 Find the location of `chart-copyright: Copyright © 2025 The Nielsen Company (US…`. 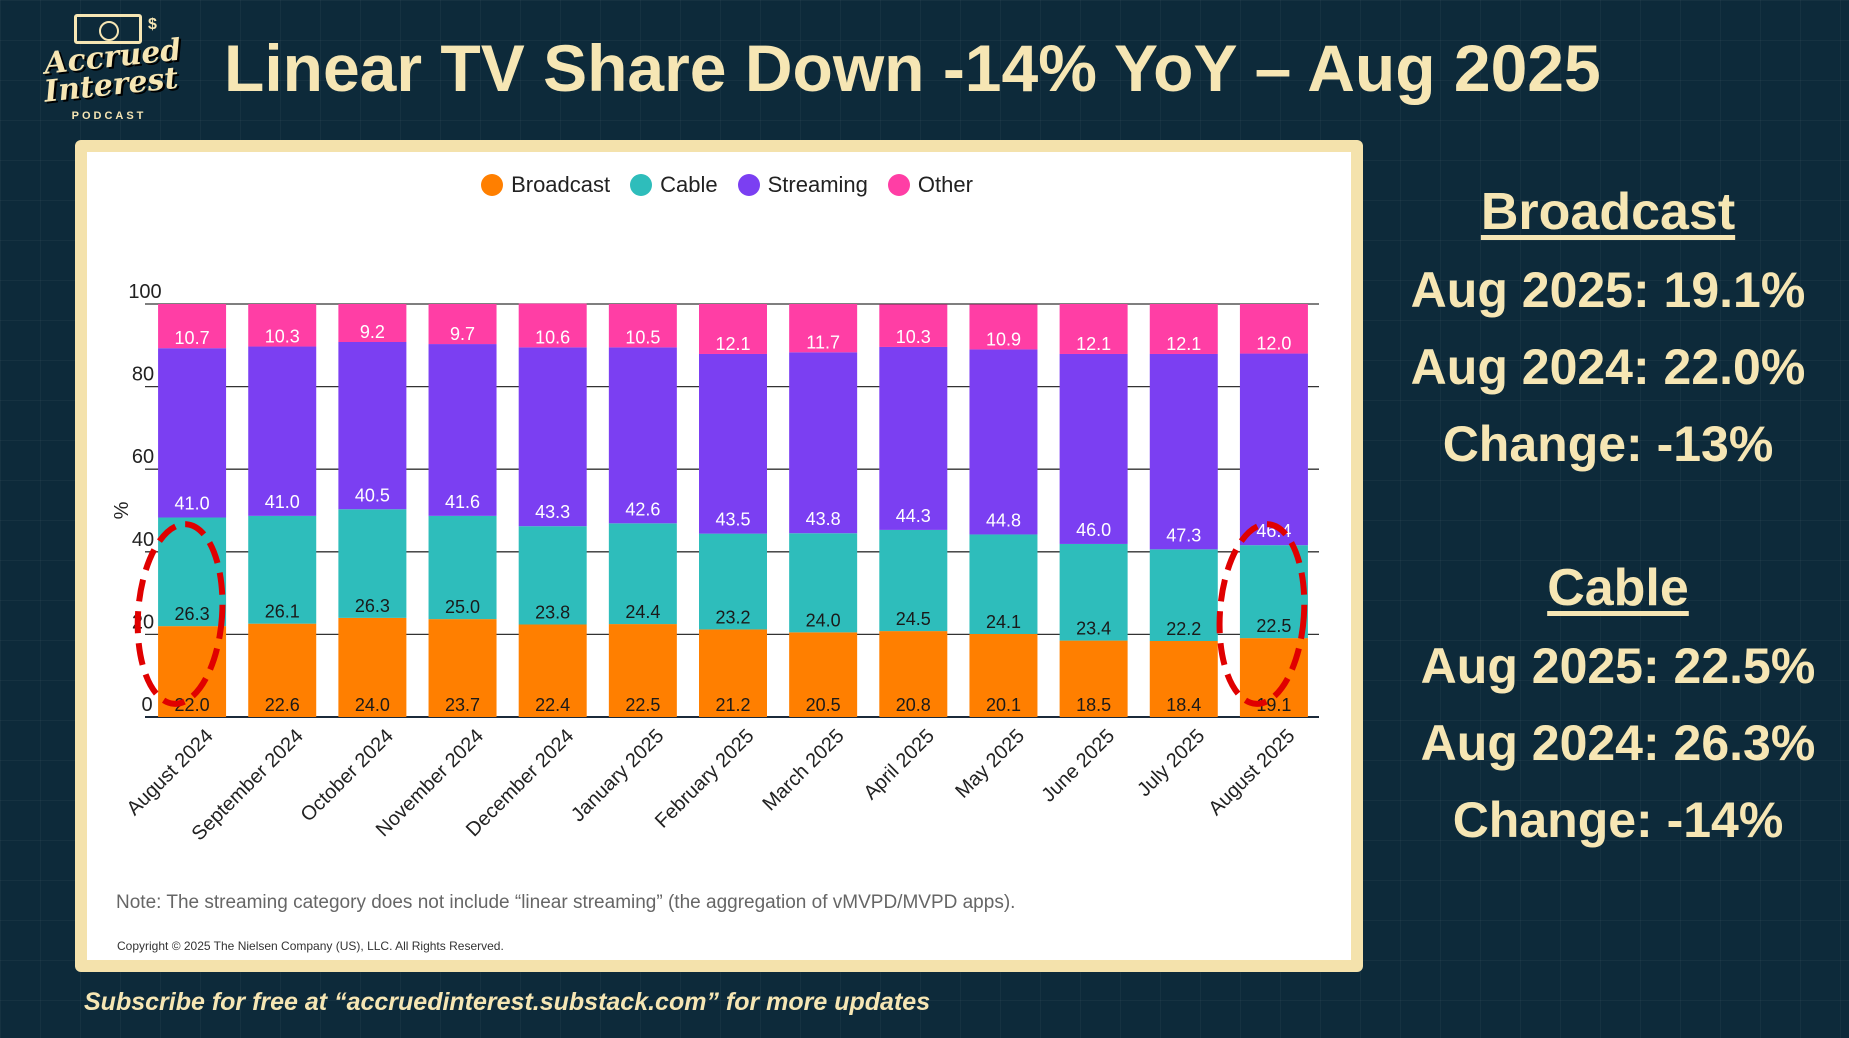

chart-copyright: Copyright © 2025 The Nielsen Company (US… is located at coordinates (310, 946).